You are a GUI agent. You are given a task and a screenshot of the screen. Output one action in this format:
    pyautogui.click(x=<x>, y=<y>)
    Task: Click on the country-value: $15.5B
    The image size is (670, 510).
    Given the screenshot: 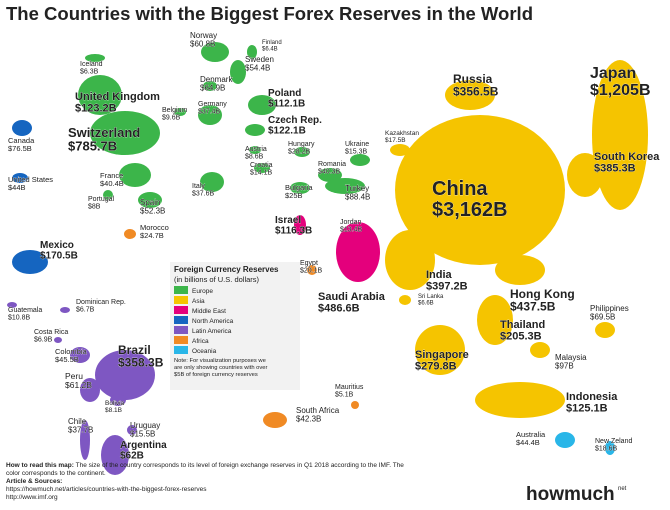 What is the action you would take?
    pyautogui.click(x=142, y=433)
    